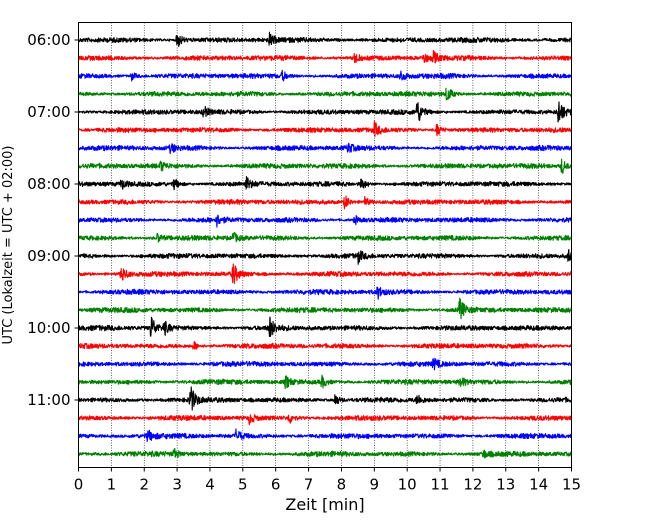 The height and width of the screenshot is (520, 650). What do you see at coordinates (79, 485) in the screenshot?
I see `x-tick-label: 0` at bounding box center [79, 485].